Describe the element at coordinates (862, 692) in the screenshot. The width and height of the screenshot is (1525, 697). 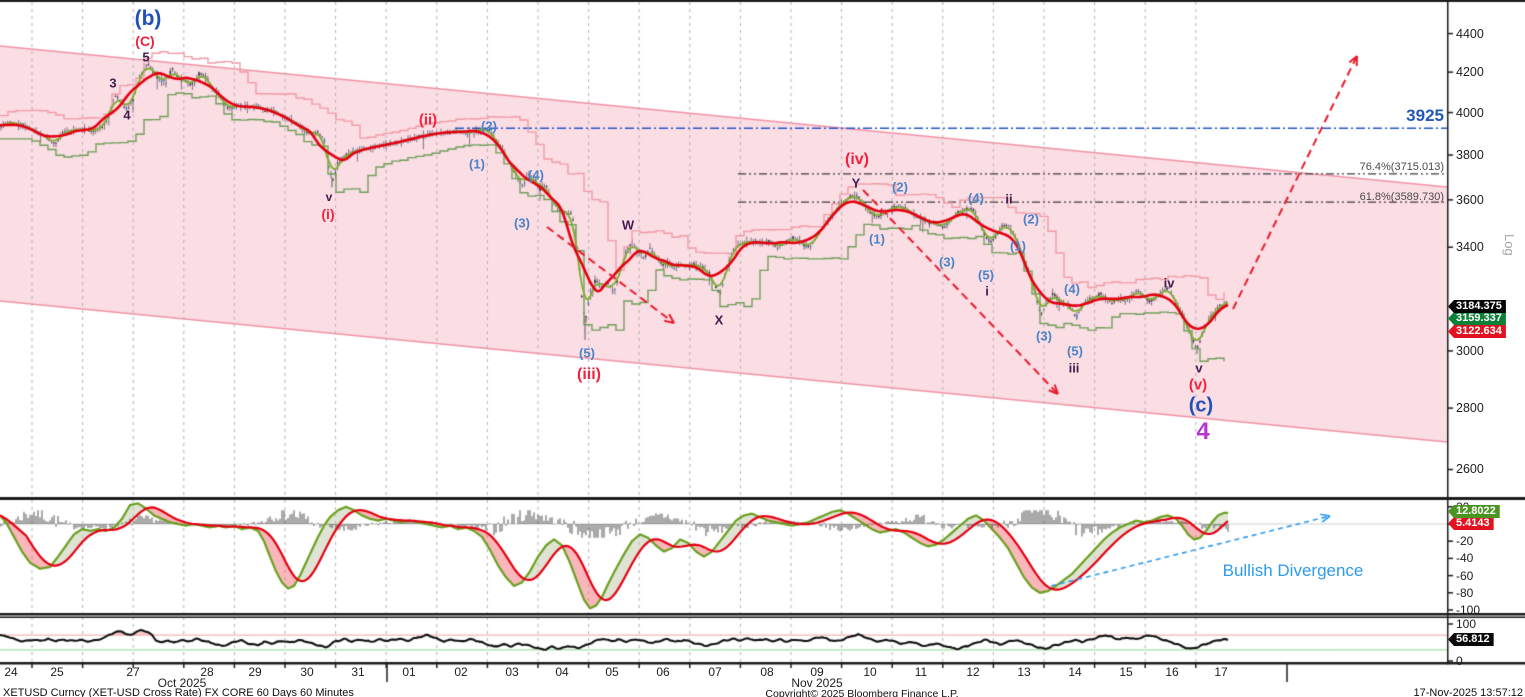
I see `copyright-notice: Copyright© 2025 Bloomberg Finance L.P.` at that location.